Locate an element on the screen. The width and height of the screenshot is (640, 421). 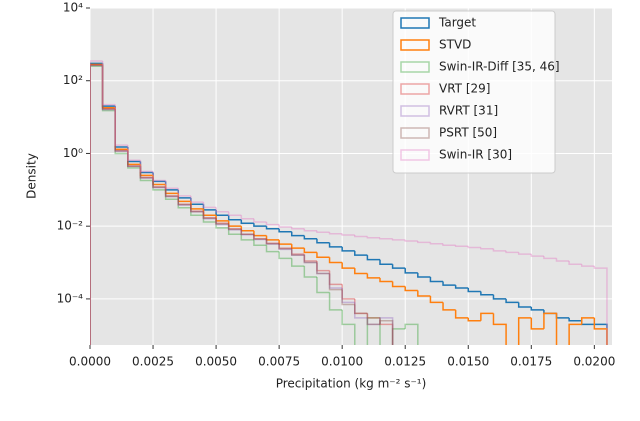
x-tick-label: 0.0200 is located at coordinates (594, 362).